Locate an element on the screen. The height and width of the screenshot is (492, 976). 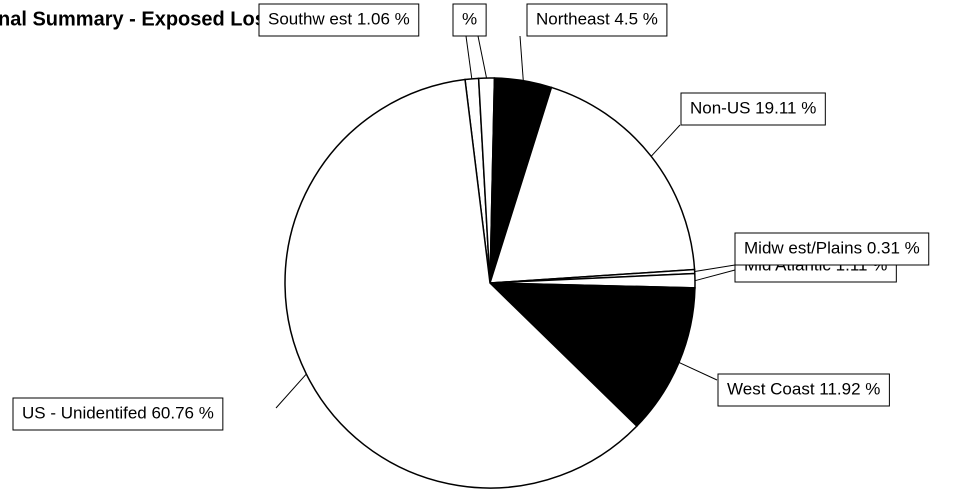
slice-label: West Coast 11.92 % is located at coordinates (803, 390).